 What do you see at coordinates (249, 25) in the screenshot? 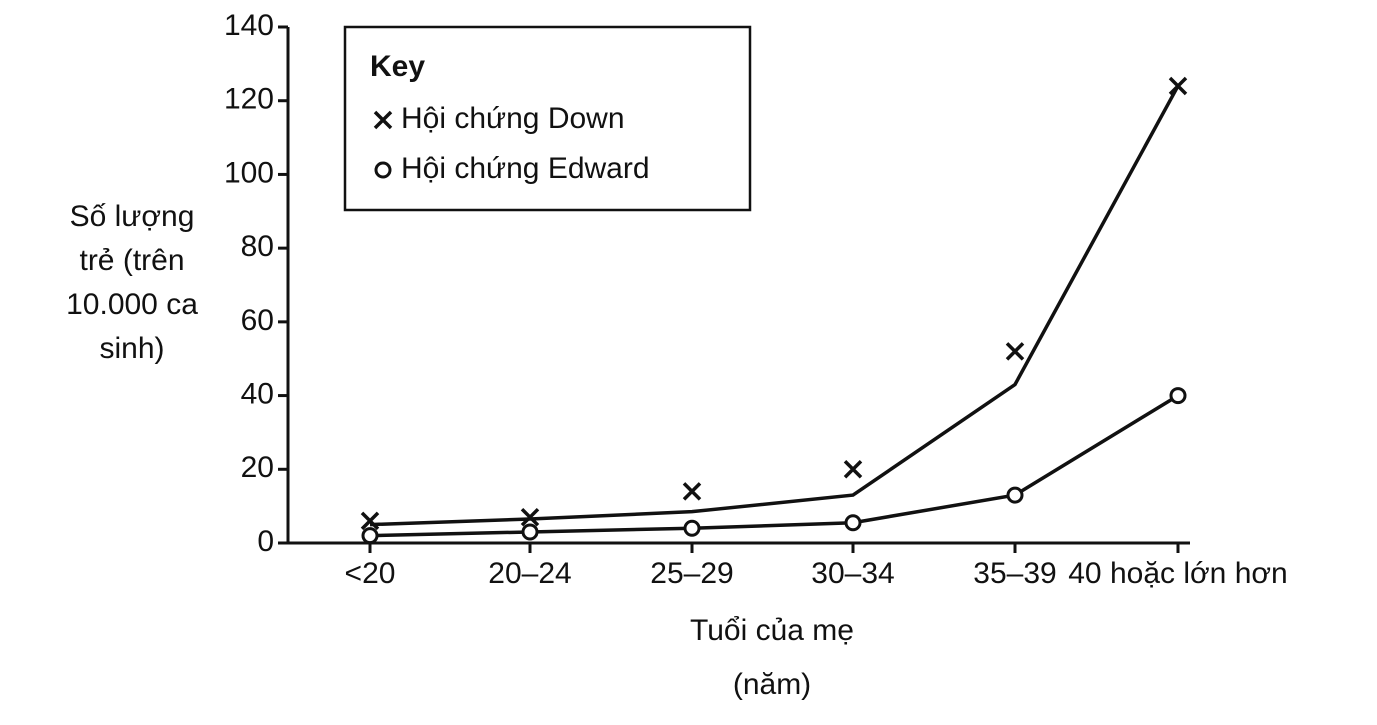
I see `y-tick-label: 140` at bounding box center [249, 25].